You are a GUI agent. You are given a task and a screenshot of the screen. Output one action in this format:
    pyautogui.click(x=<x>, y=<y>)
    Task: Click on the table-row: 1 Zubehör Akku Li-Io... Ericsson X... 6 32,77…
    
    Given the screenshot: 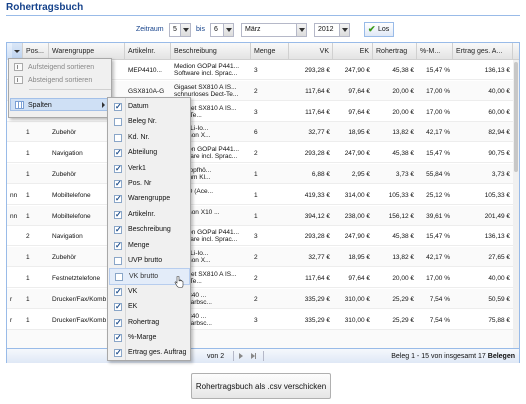 What is the action you would take?
    pyautogui.click(x=263, y=132)
    